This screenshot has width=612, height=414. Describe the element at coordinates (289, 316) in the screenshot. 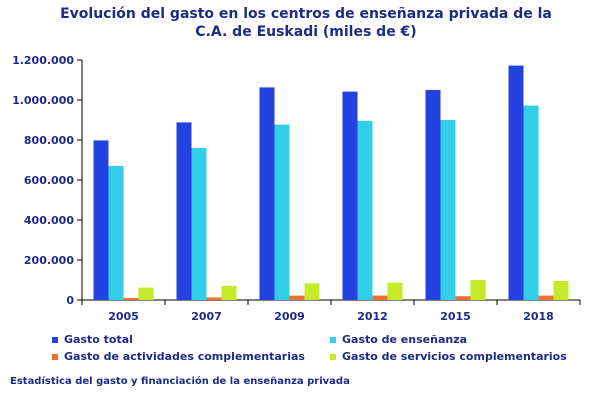

I see `x-tick-label: 2009` at that location.